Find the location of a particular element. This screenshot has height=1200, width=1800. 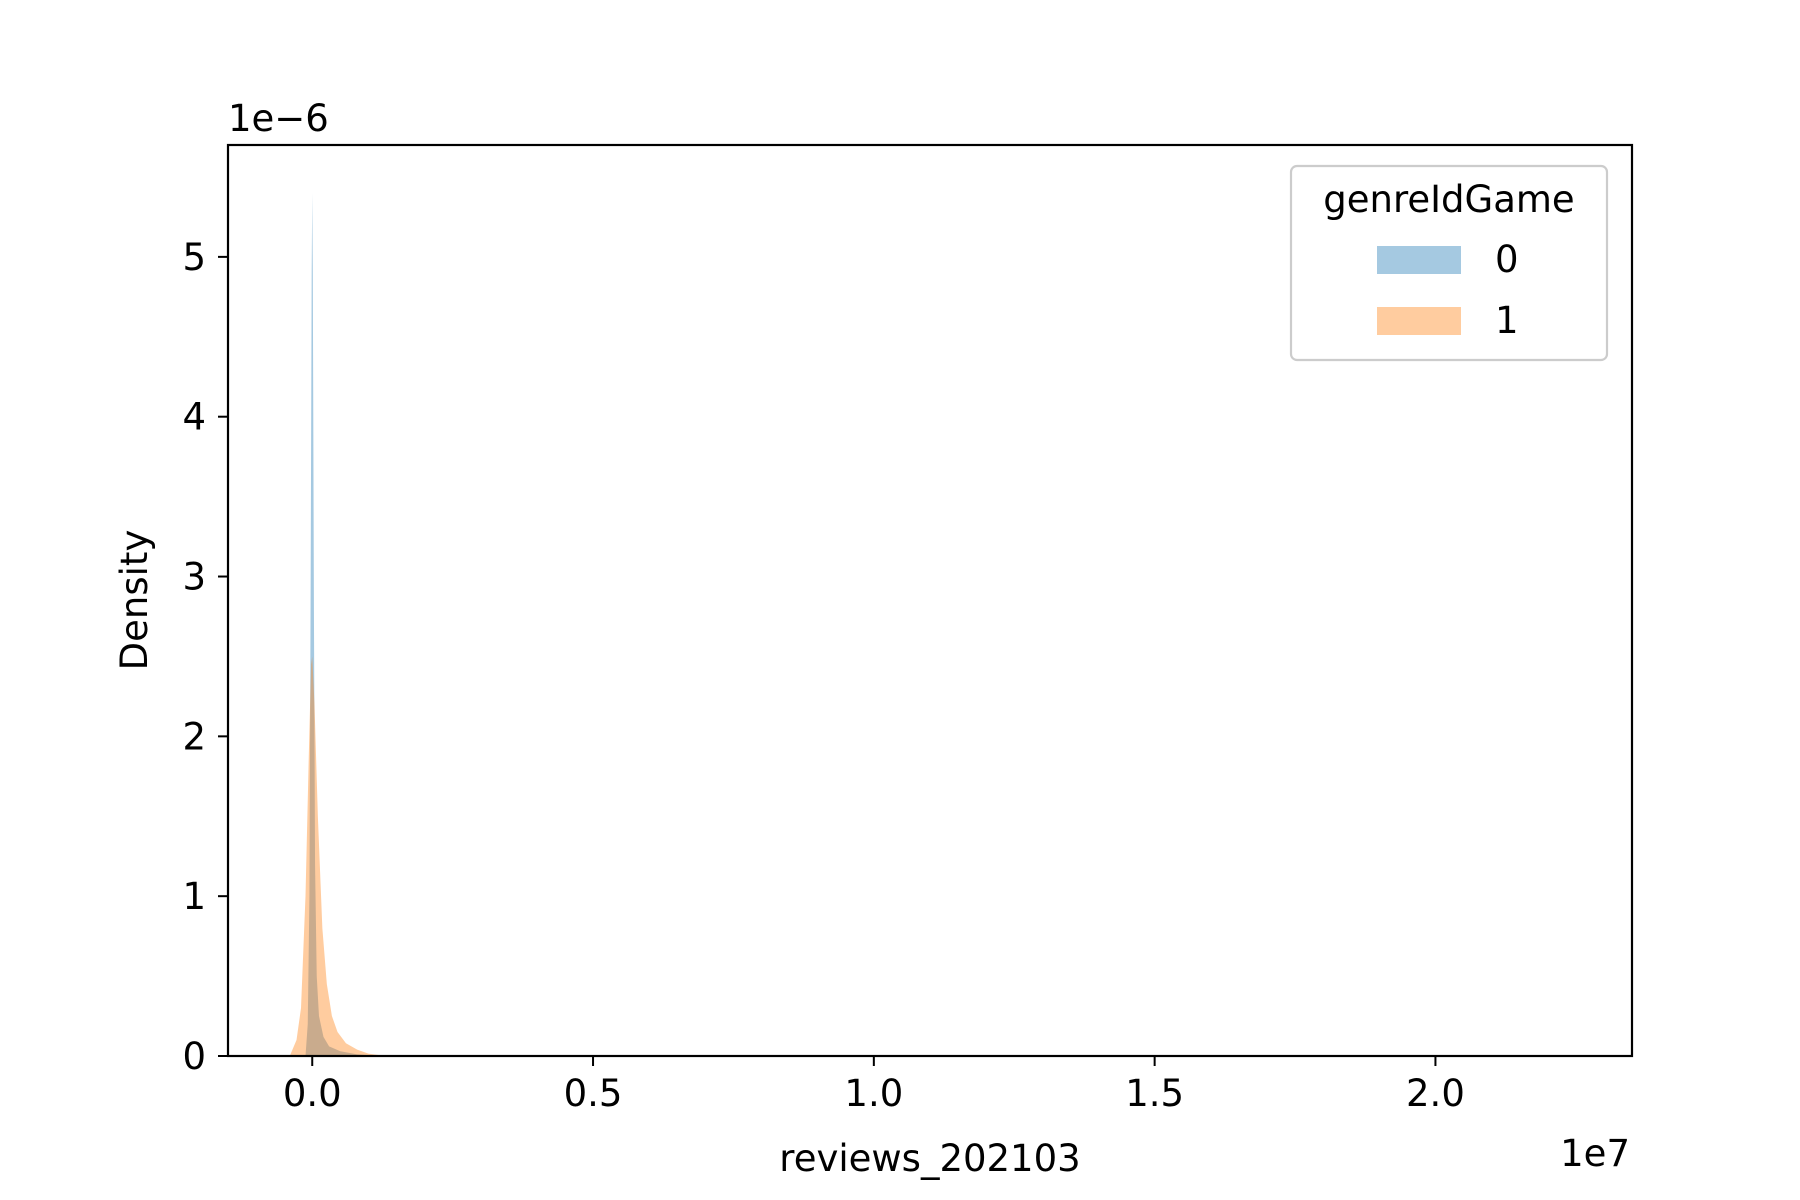

series-layer is located at coordinates (337, 624).